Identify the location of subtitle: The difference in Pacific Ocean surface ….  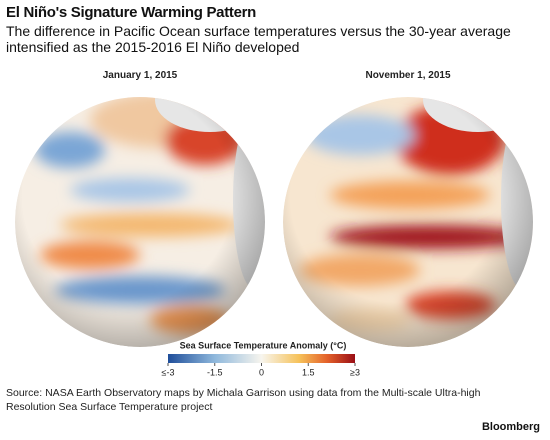
(258, 39).